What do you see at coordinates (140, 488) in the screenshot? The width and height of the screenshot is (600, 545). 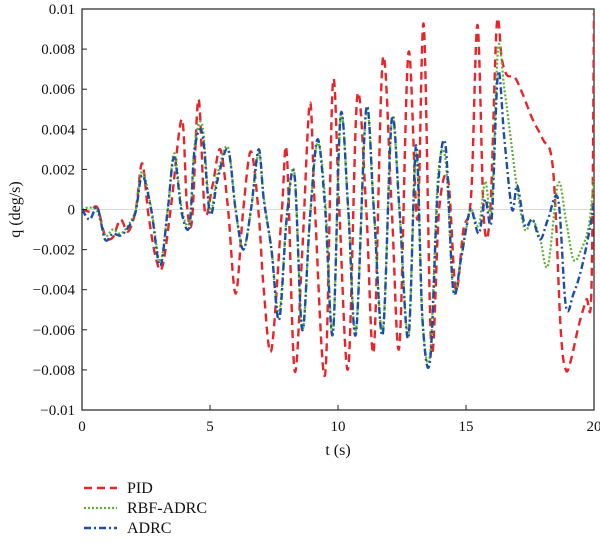 I see `legend-label-pid: PID` at bounding box center [140, 488].